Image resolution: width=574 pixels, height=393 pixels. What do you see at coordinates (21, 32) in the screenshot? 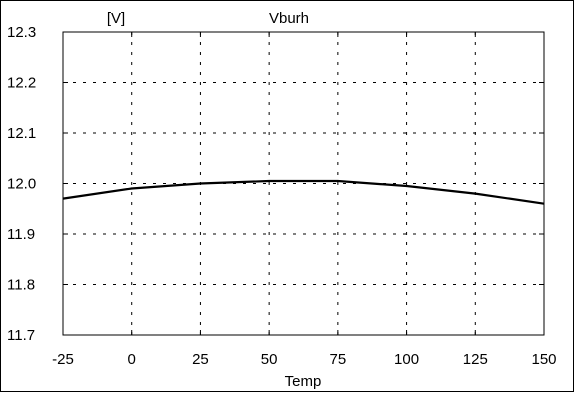
I see `y-tick-label: 12.3` at bounding box center [21, 32].